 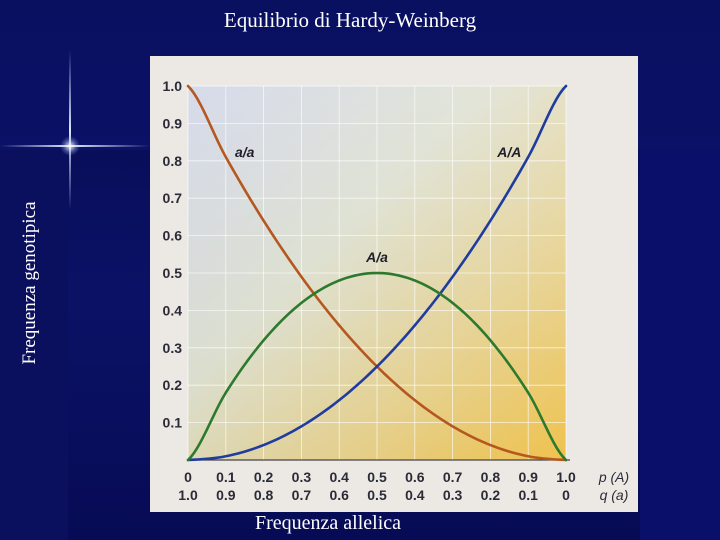 I want to click on y-tick-label: 0.8, so click(x=173, y=161).